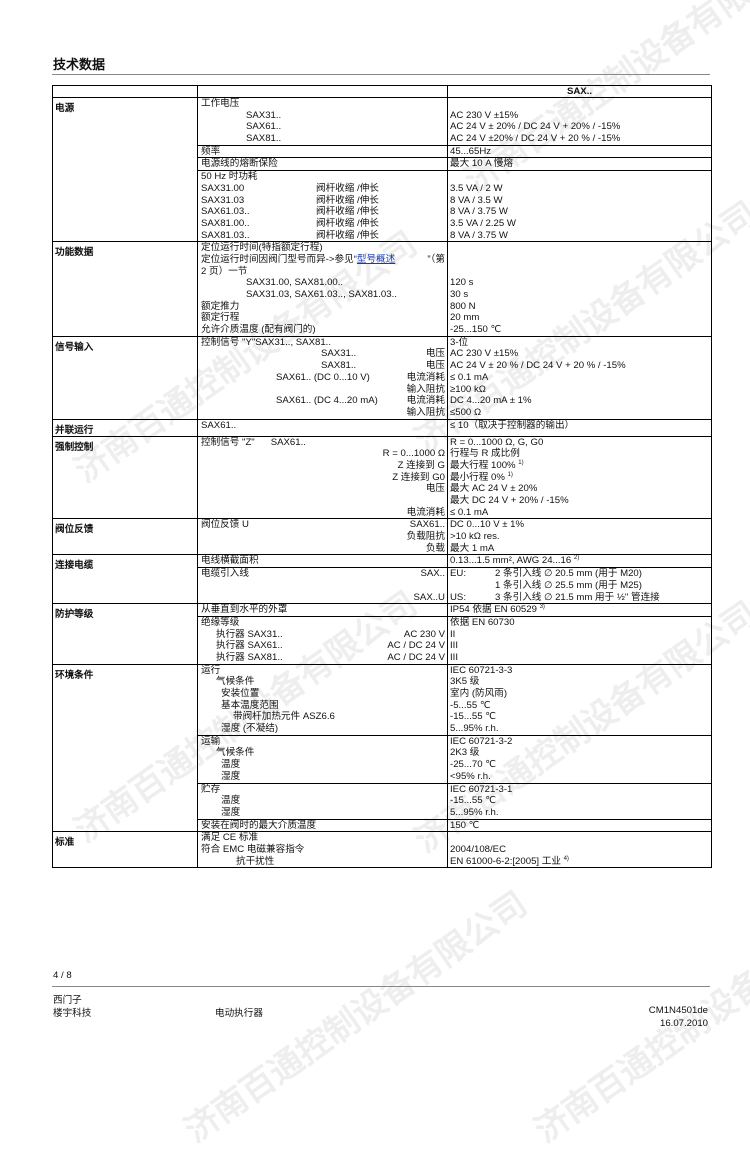  What do you see at coordinates (322, 295) in the screenshot?
I see `parameter-line: SAX31.03, SAX61.03.., SAX81.03..` at bounding box center [322, 295].